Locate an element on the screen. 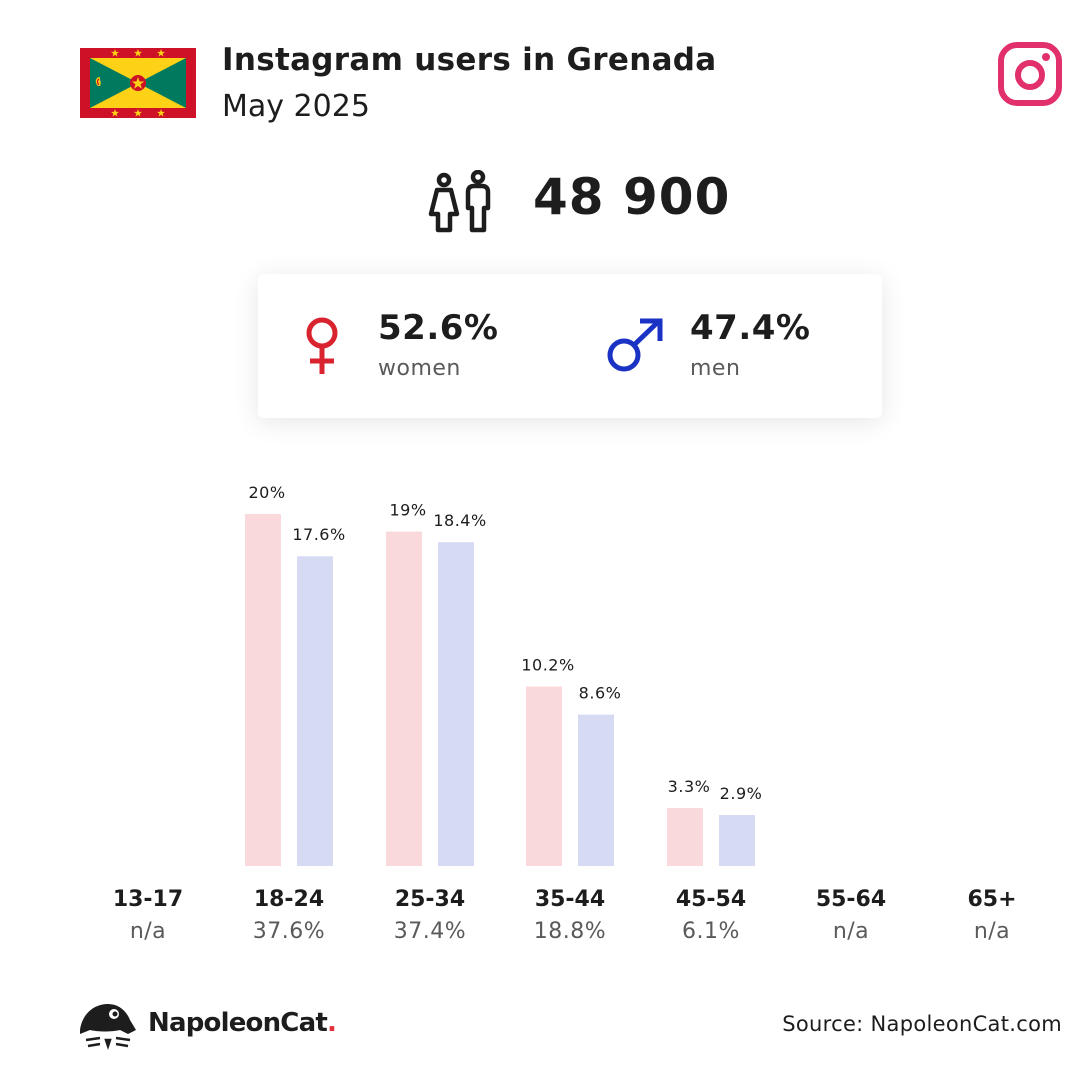  bar-value-label: 17.6% is located at coordinates (318, 534).